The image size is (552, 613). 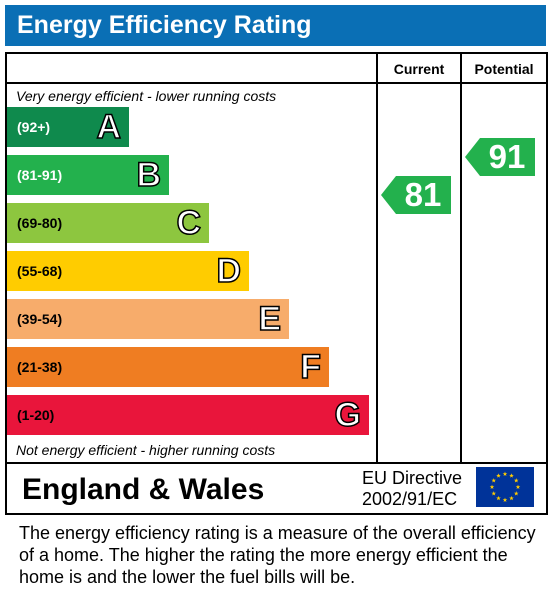 What do you see at coordinates (348, 415) in the screenshot?
I see `band-letter-g: G` at bounding box center [348, 415].